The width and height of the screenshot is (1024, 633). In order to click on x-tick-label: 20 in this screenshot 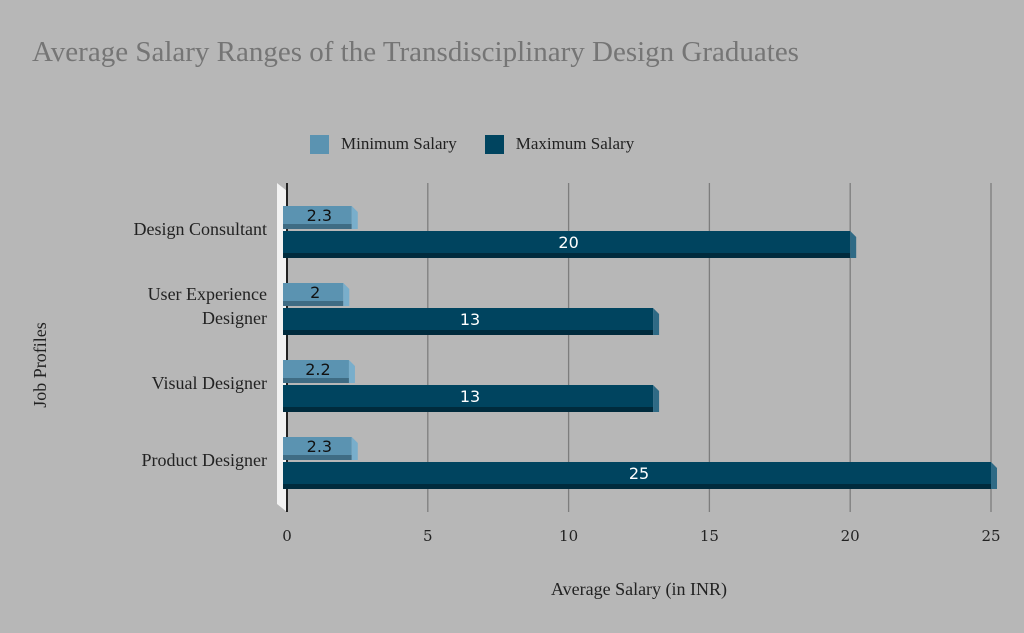, I will do `click(850, 536)`.